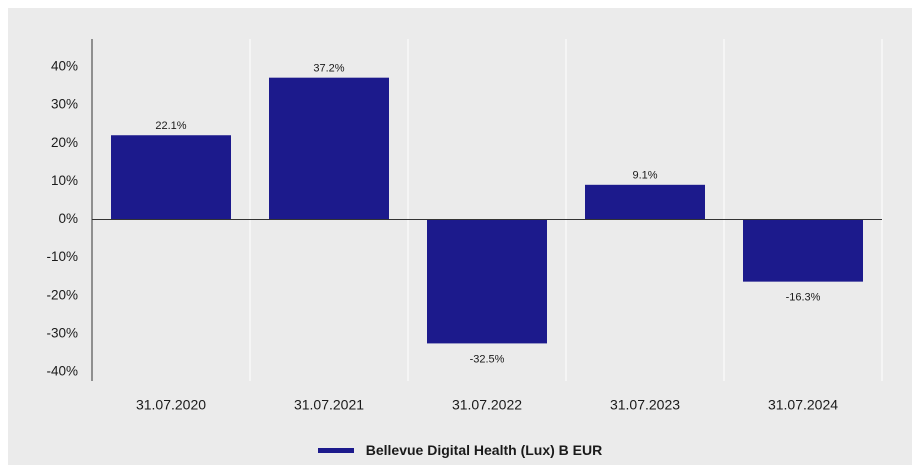  What do you see at coordinates (62, 294) in the screenshot?
I see `y-tick-label: -20%` at bounding box center [62, 294].